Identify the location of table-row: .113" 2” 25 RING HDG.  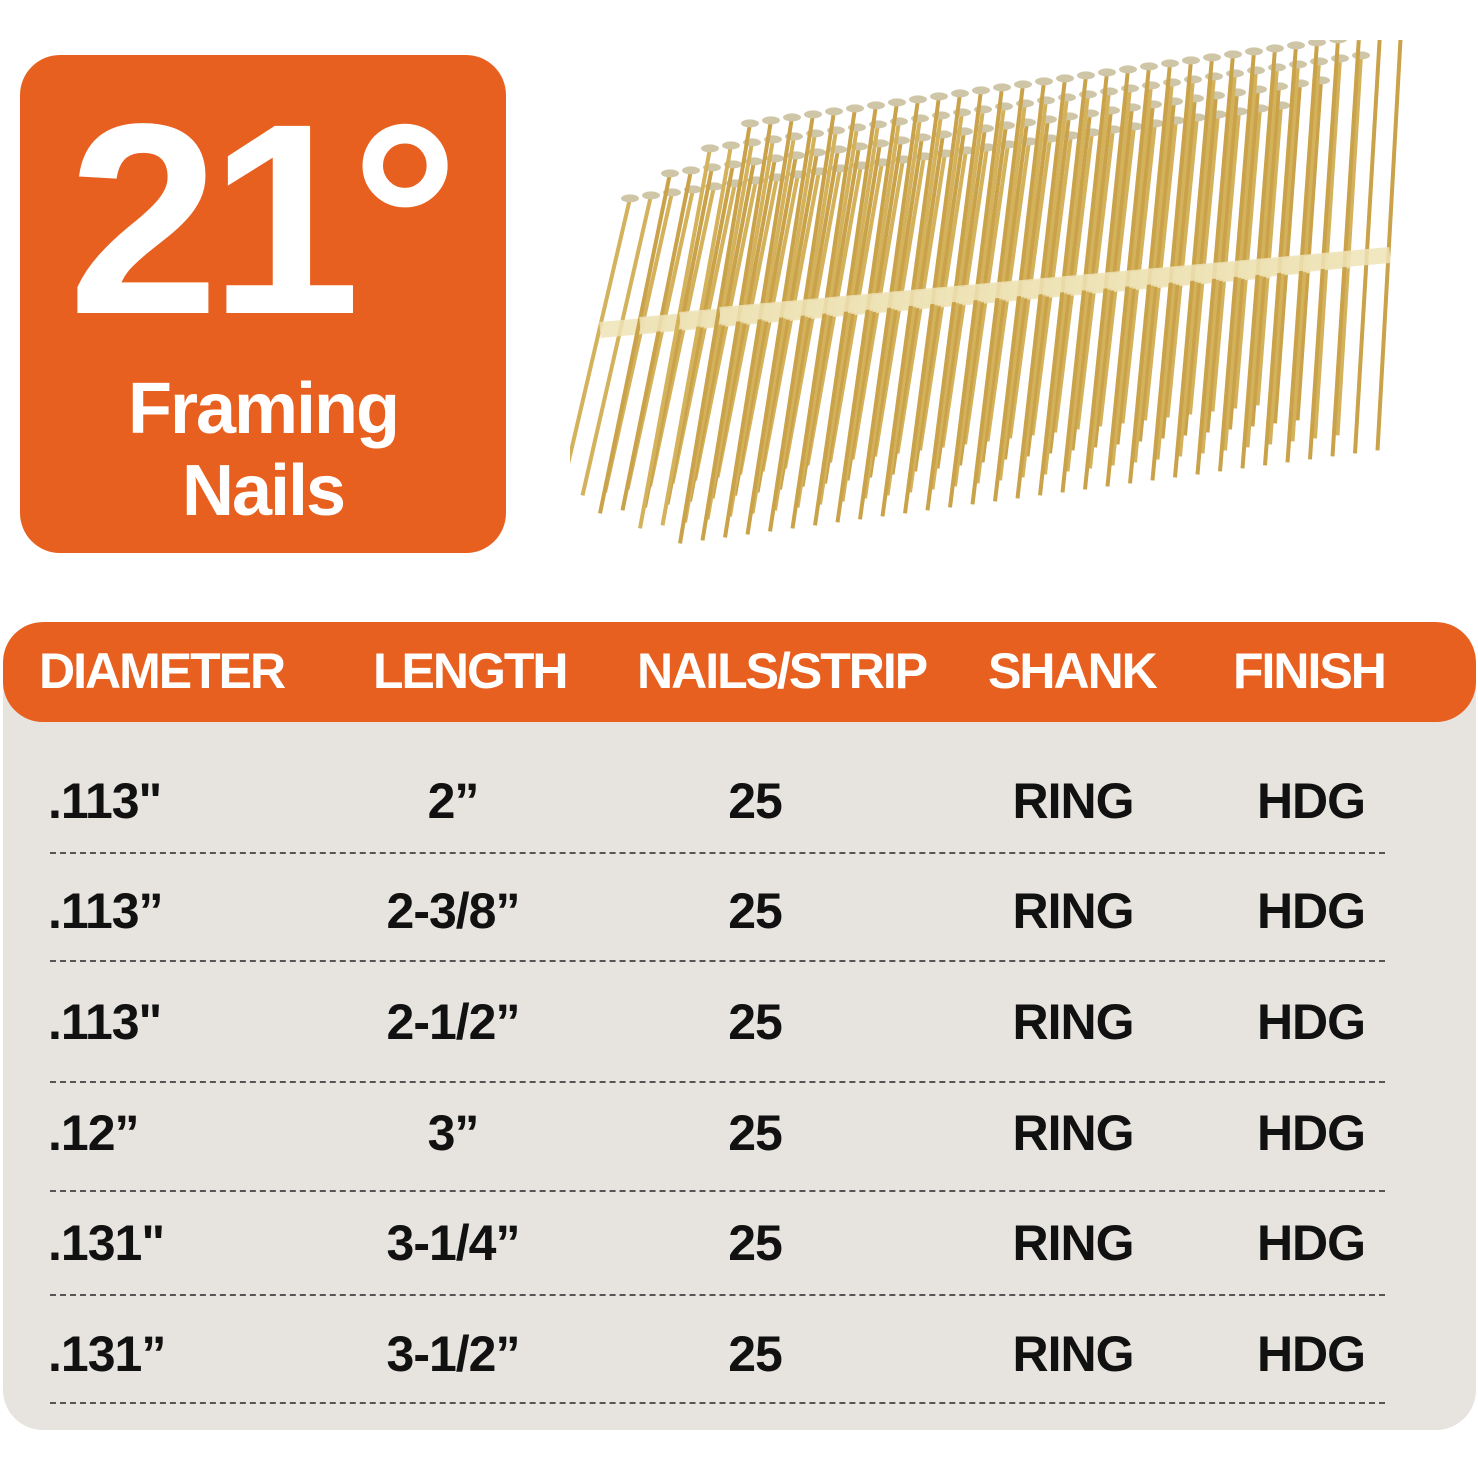
(739, 829).